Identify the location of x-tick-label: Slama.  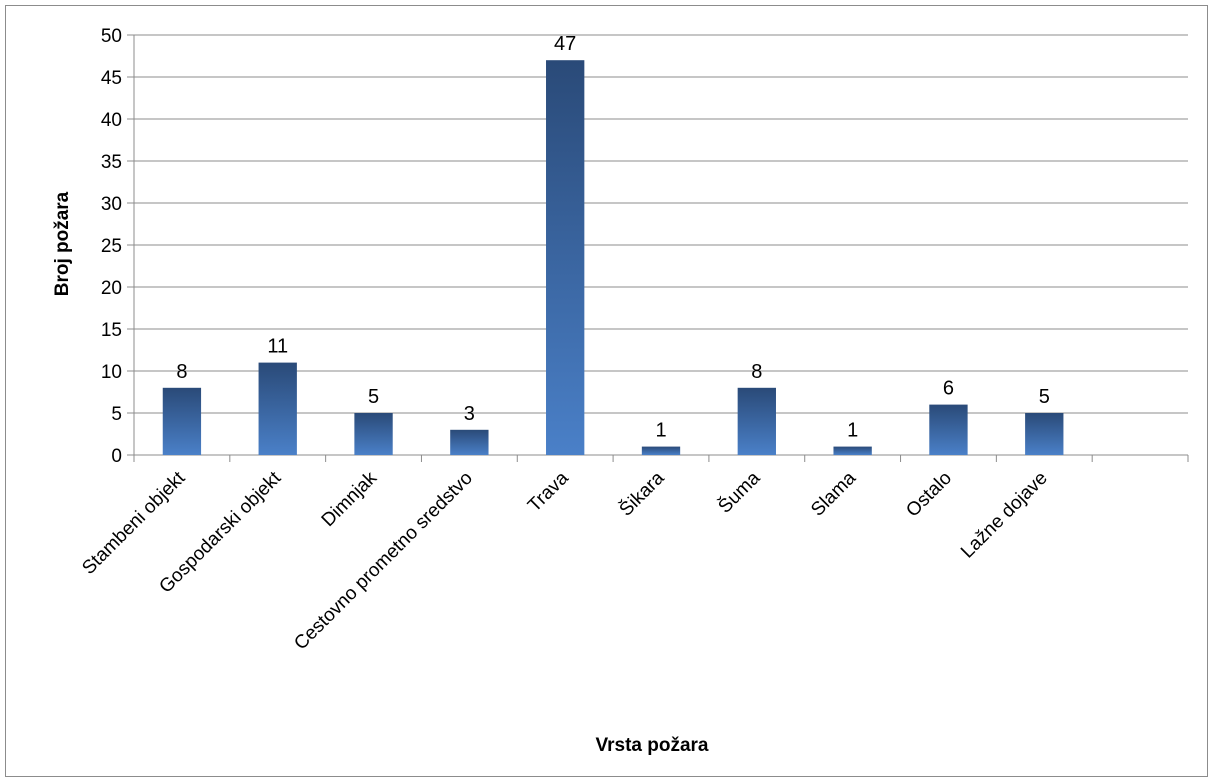
(833, 493).